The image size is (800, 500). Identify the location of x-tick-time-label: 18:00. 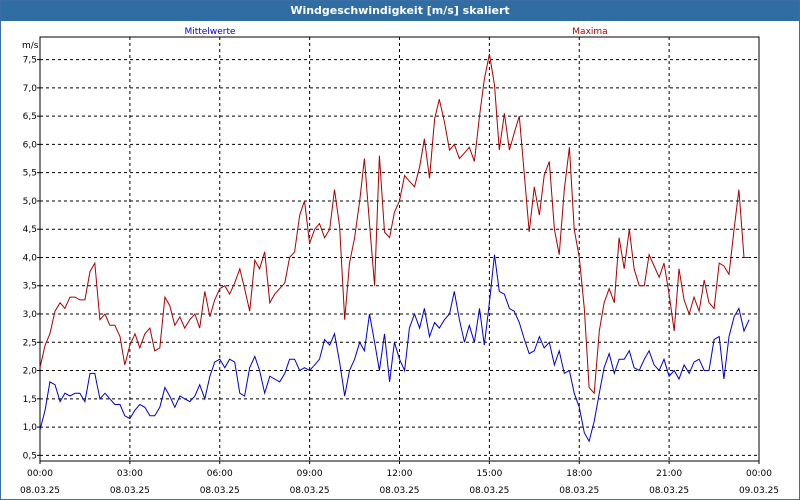
(579, 474).